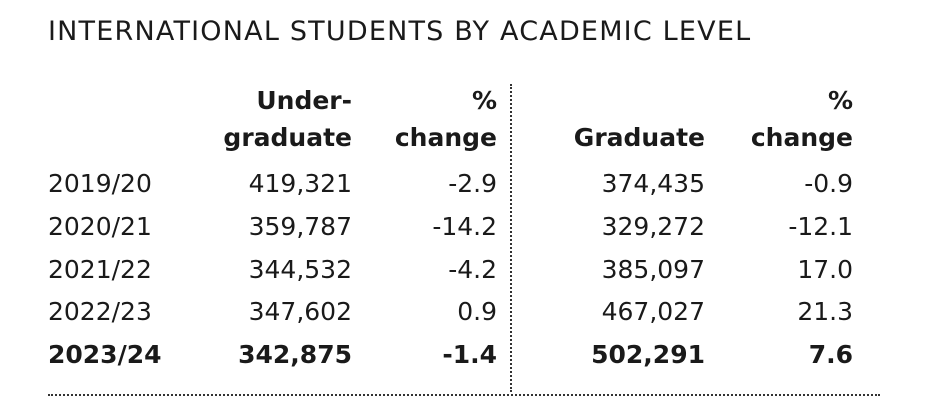  What do you see at coordinates (653, 269) in the screenshot?
I see `table-cell: 385,097` at bounding box center [653, 269].